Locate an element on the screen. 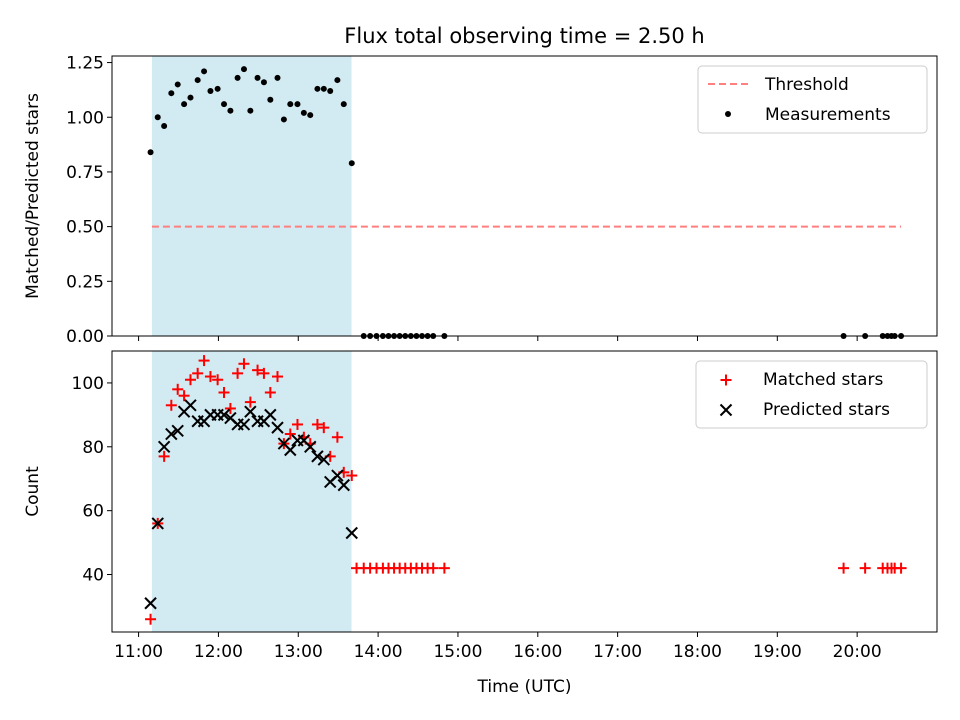 This screenshot has height=720, width=960. bottom-legend-box is located at coordinates (811, 394).